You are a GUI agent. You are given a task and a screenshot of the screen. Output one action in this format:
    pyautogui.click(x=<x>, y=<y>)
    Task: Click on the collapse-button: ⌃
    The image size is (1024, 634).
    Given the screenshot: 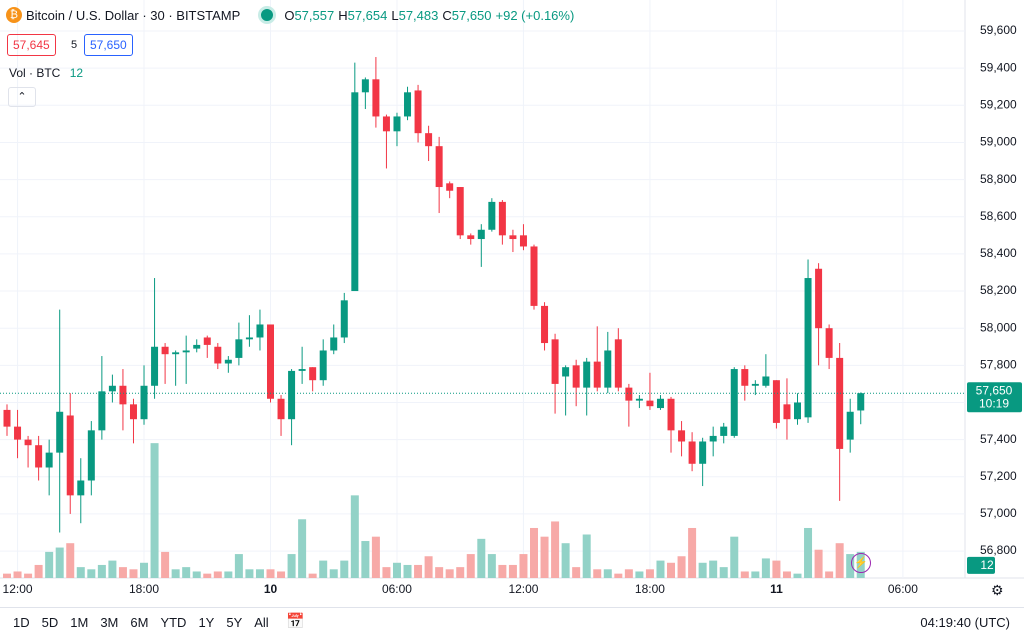 What is the action you would take?
    pyautogui.click(x=22, y=97)
    